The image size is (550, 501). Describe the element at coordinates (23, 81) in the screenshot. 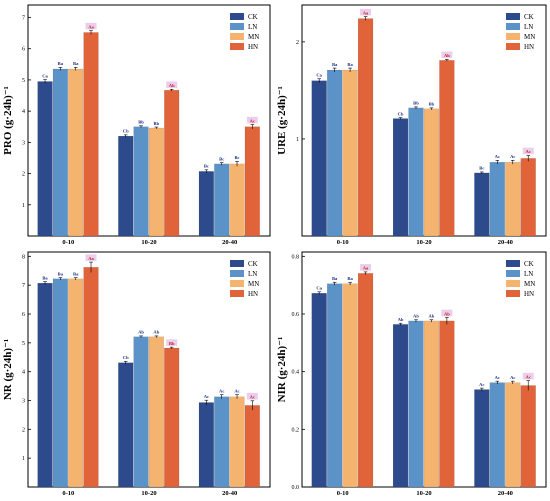

I see `y-tick-label: 5` at that location.